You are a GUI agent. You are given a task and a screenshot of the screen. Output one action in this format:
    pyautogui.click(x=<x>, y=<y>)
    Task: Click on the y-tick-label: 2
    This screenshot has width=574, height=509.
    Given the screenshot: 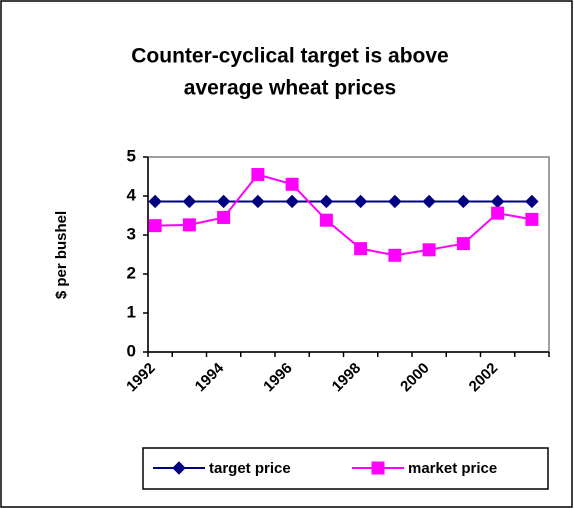 What is the action you would take?
    pyautogui.click(x=131, y=272)
    